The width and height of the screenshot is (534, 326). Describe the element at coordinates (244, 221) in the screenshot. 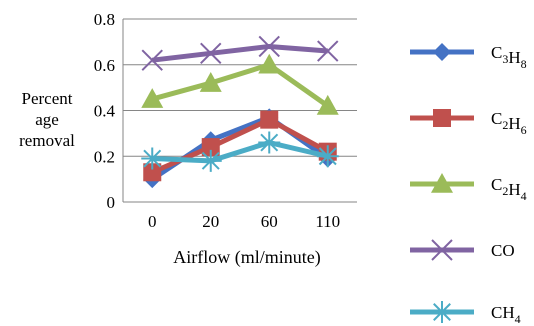

I see `x-tick-labels: 0 20 60 110` at that location.